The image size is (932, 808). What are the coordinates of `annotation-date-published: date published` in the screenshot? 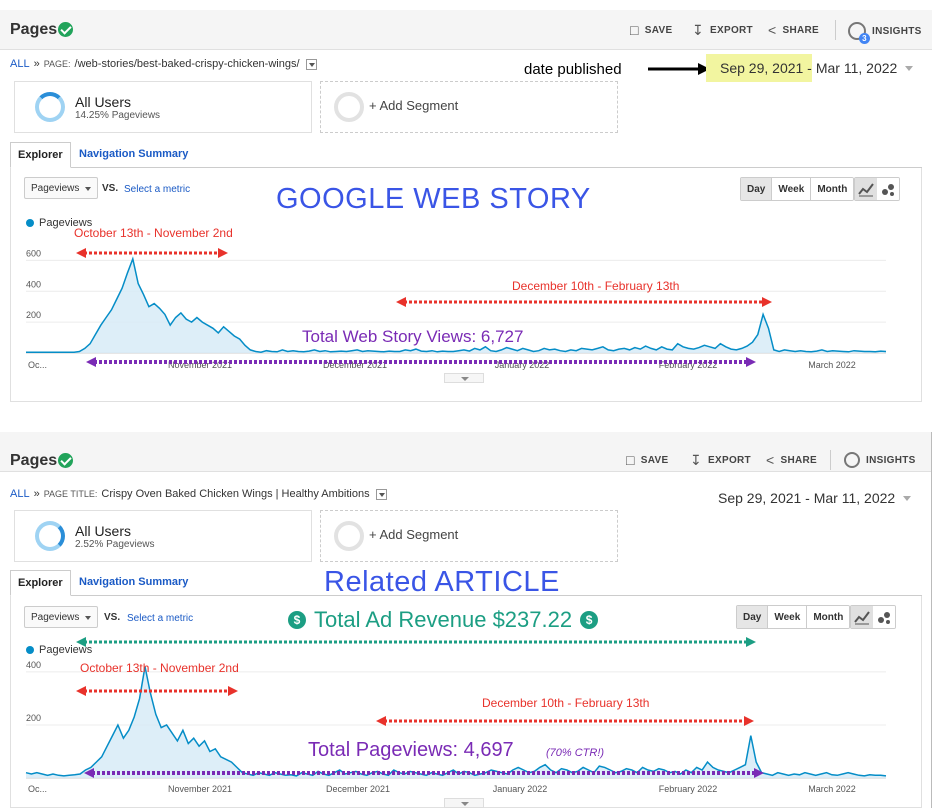 It's located at (573, 69).